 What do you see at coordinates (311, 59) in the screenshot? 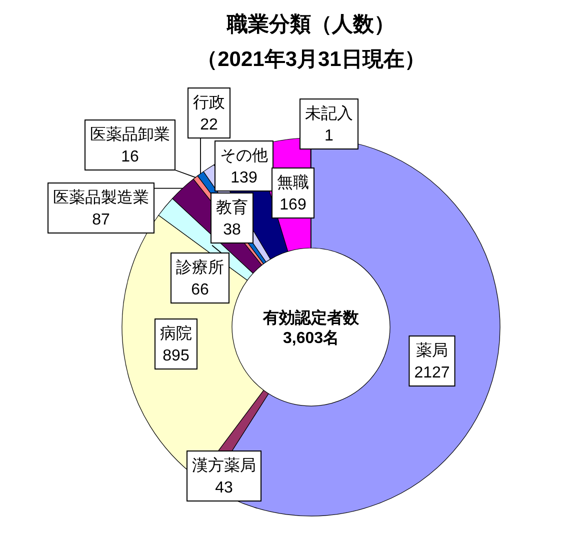
I see `subtitle: （2021年3月31日現在）` at bounding box center [311, 59].